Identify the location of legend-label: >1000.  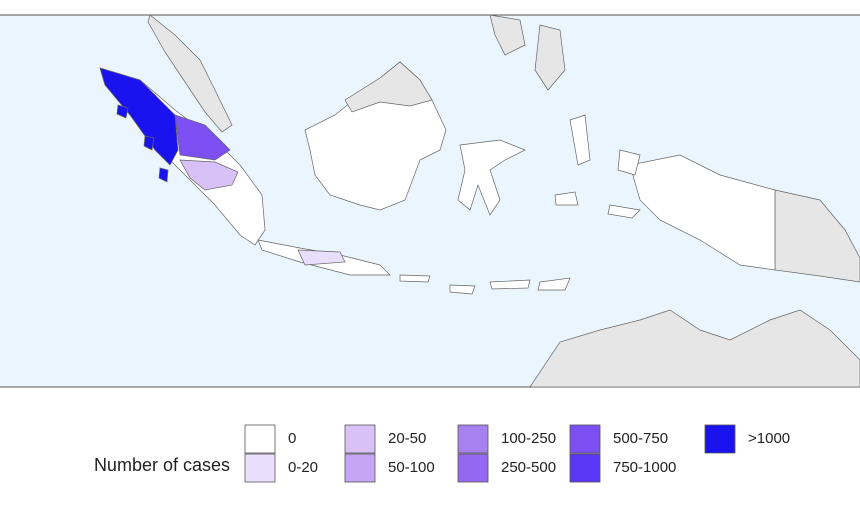
(769, 438).